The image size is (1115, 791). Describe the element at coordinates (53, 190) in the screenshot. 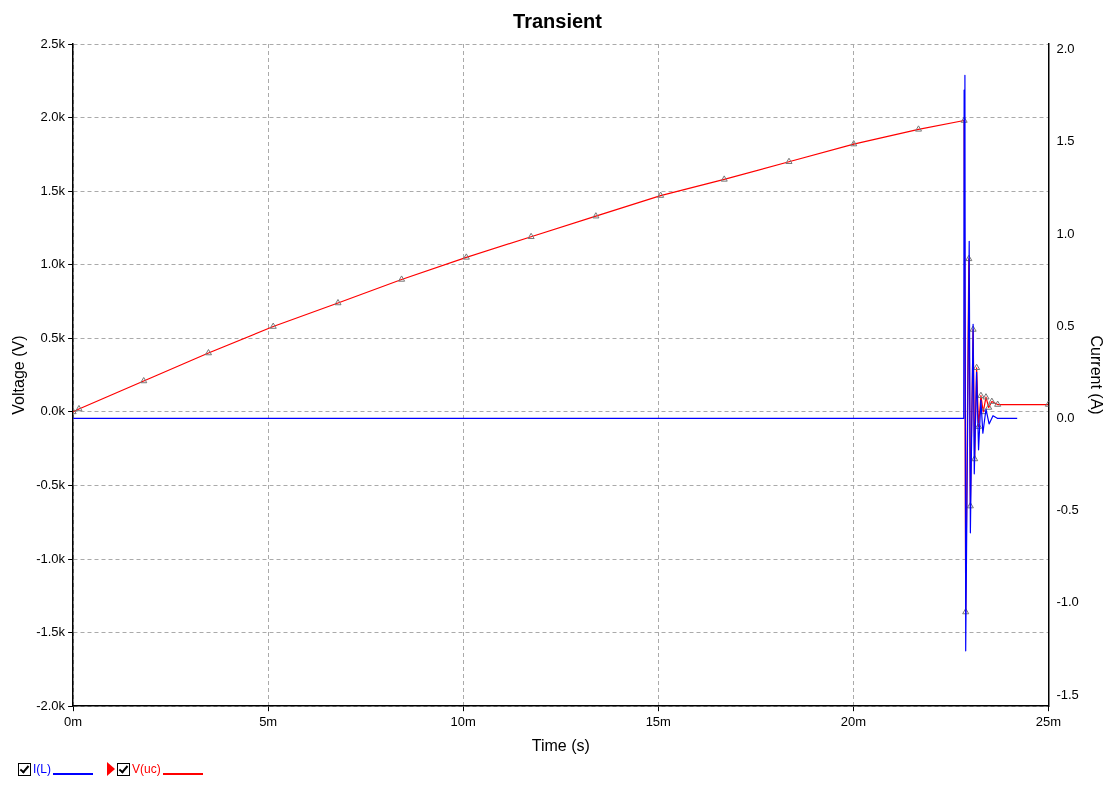

I see `y-tick-label: 1.5k` at that location.